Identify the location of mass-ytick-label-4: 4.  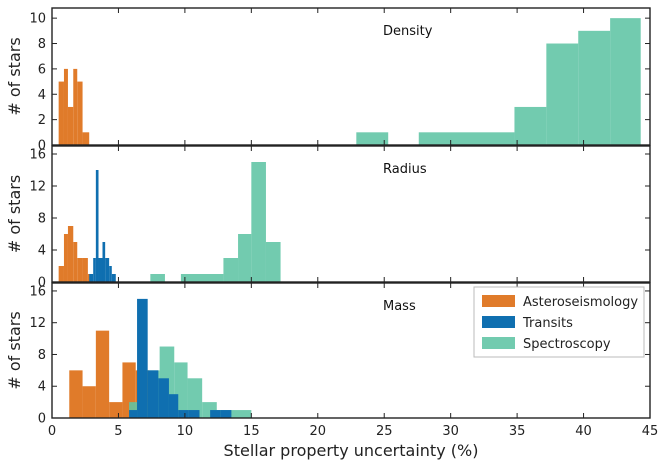
(42, 387).